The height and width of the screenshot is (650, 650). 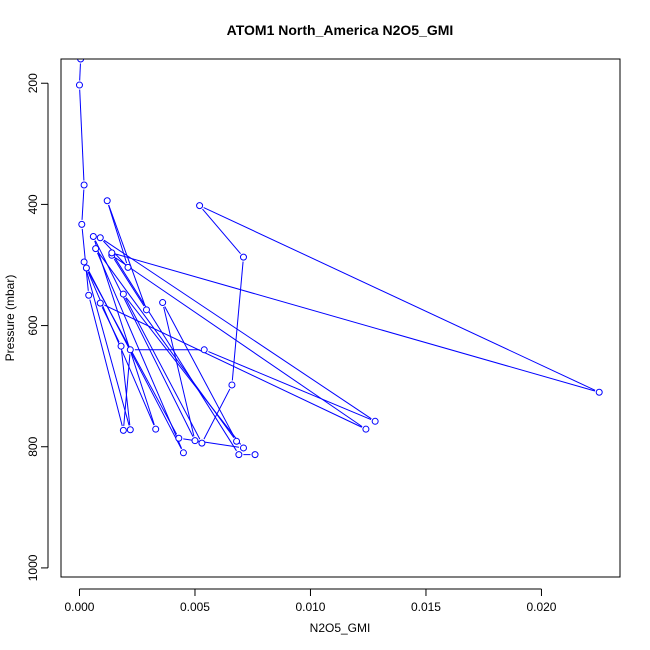 I want to click on x-axis: 0.000 0.005 0.010 0.015 0.020, so click(x=310, y=601).